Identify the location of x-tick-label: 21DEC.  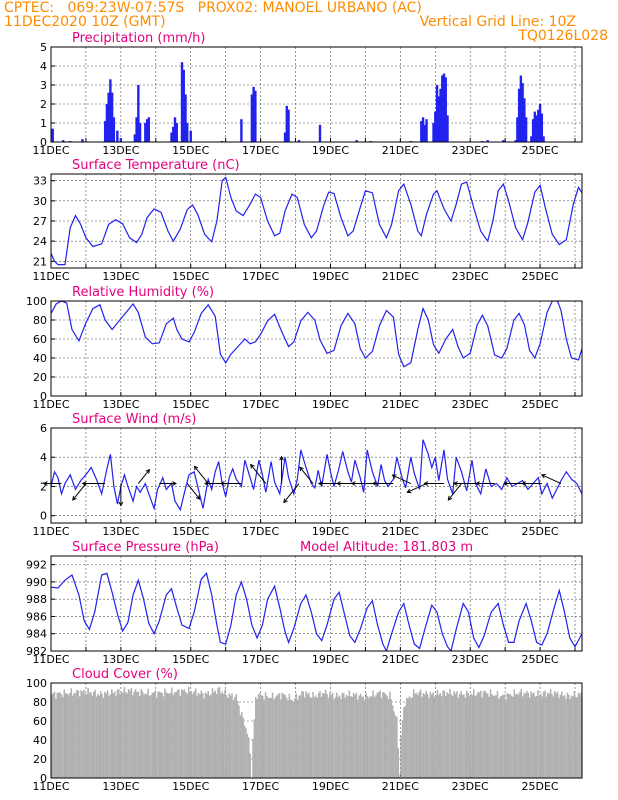
(400, 531).